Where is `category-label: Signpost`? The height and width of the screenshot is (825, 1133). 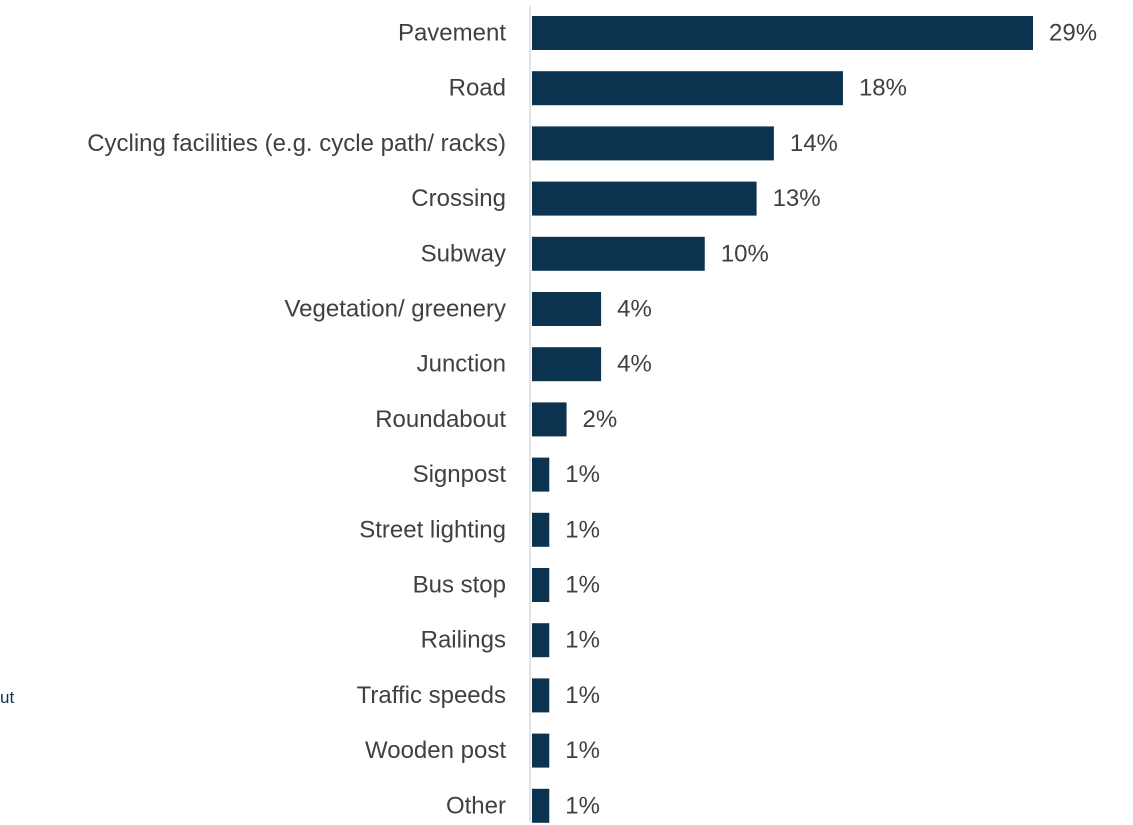 category-label: Signpost is located at coordinates (460, 474).